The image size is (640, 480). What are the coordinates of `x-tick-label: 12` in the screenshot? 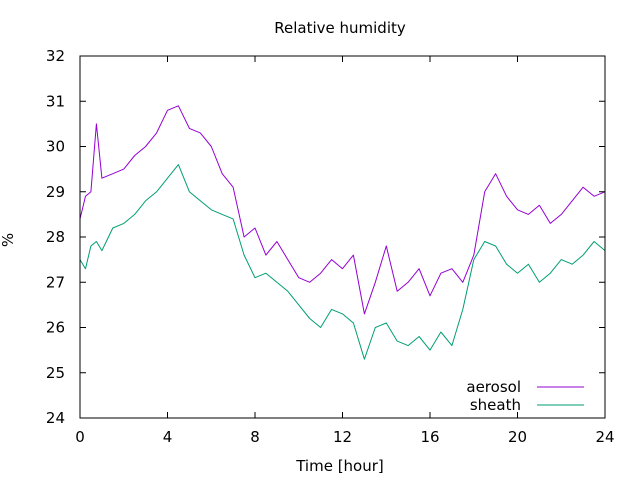 It's located at (342, 437).